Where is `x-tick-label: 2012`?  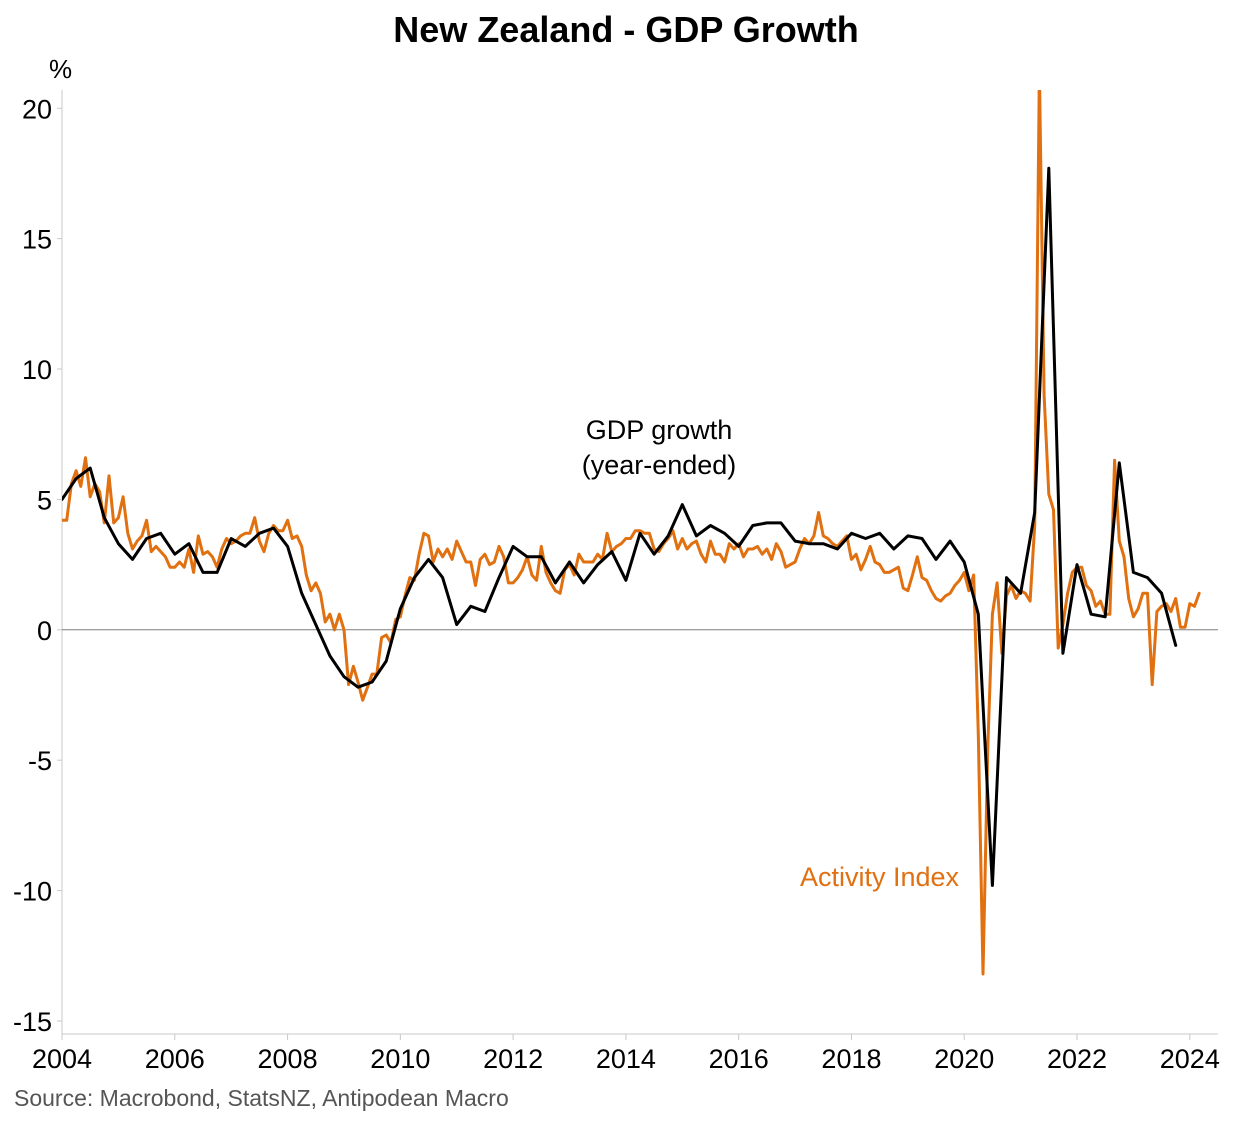 x-tick-label: 2012 is located at coordinates (513, 1059).